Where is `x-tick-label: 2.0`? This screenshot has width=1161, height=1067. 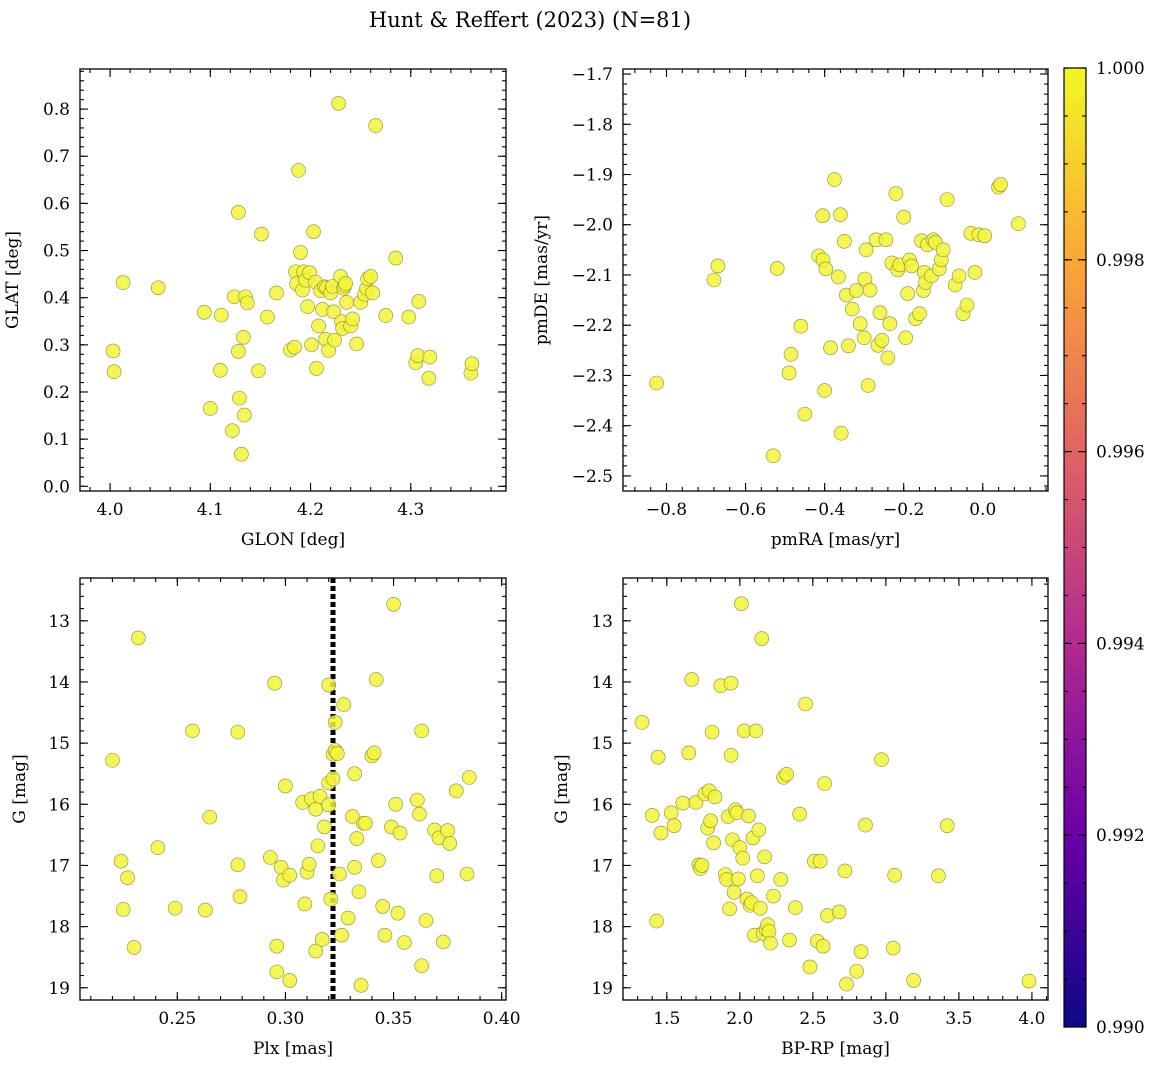 x-tick-label: 2.0 is located at coordinates (739, 1019).